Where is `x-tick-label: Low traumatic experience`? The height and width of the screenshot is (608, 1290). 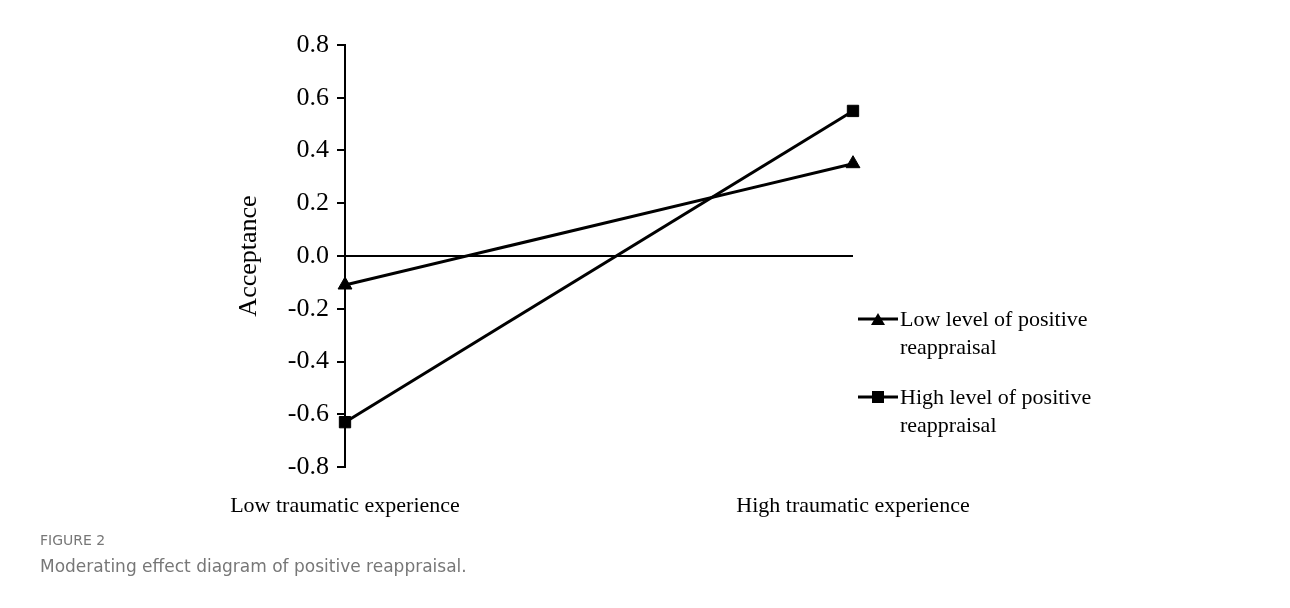 x-tick-label: Low traumatic experience is located at coordinates (345, 504).